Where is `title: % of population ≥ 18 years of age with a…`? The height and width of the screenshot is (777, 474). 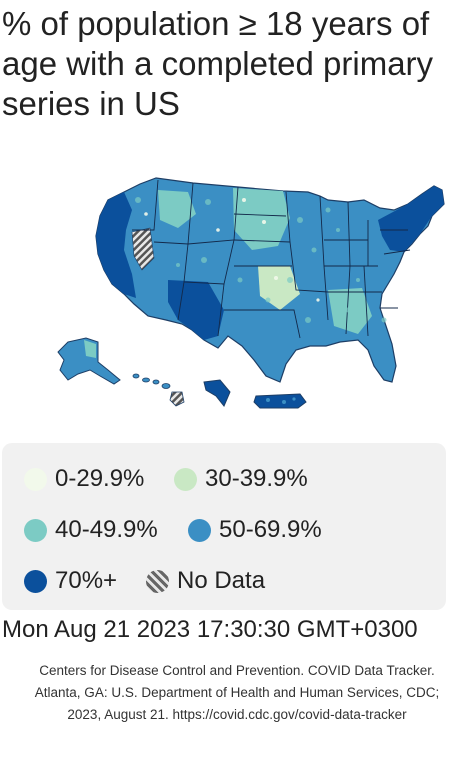 title: % of population ≥ 18 years of age with a… is located at coordinates (218, 63).